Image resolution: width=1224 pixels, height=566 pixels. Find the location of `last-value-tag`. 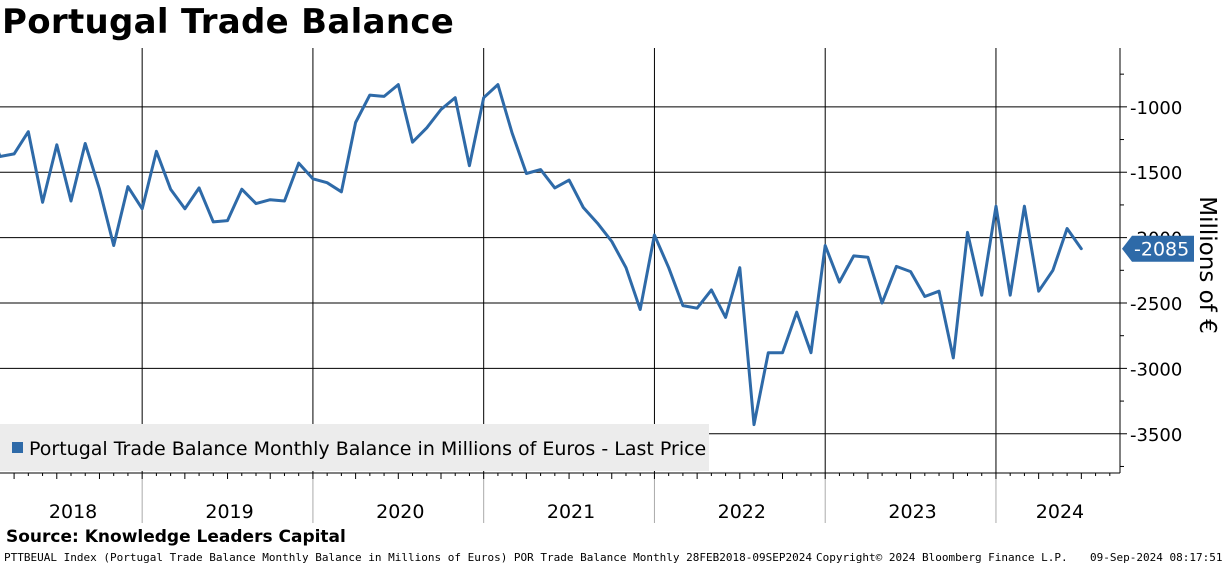

last-value-tag is located at coordinates (1158, 248).